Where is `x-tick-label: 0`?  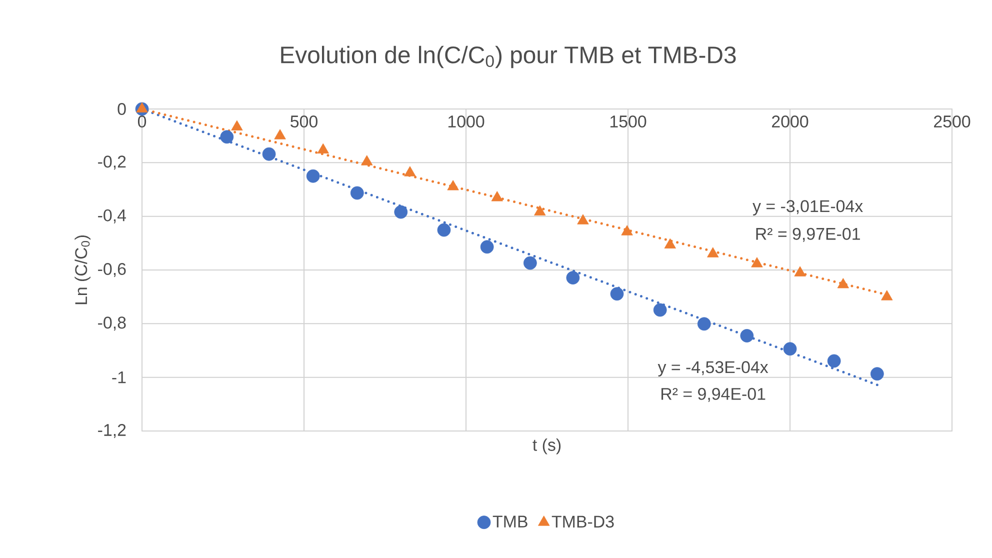
x-tick-label: 0 is located at coordinates (142, 122).